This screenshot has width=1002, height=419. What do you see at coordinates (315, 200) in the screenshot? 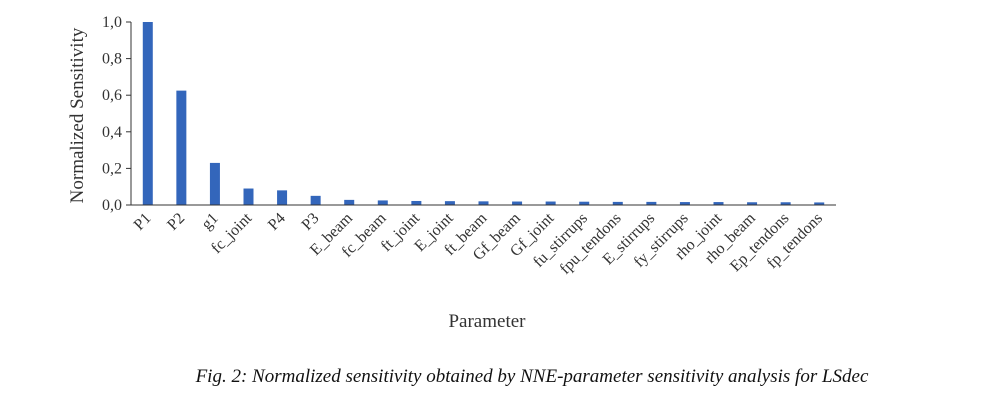
I see `bar-p3` at bounding box center [315, 200].